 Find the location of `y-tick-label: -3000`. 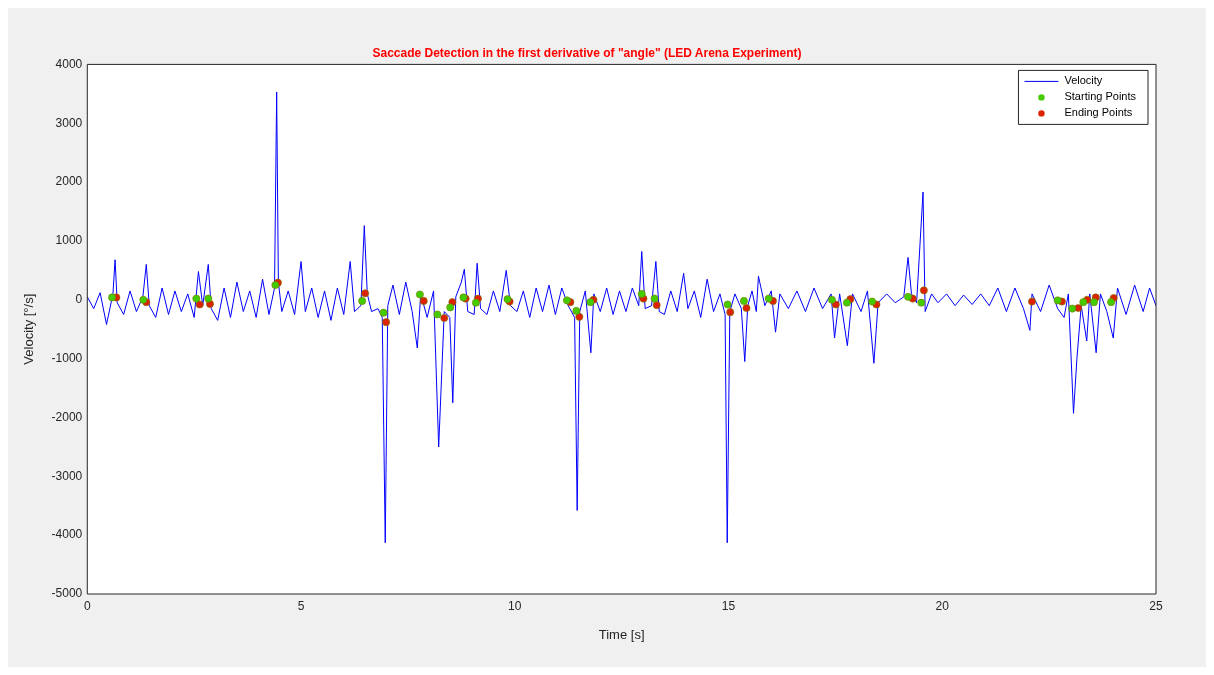

y-tick-label: -3000 is located at coordinates (67, 475).